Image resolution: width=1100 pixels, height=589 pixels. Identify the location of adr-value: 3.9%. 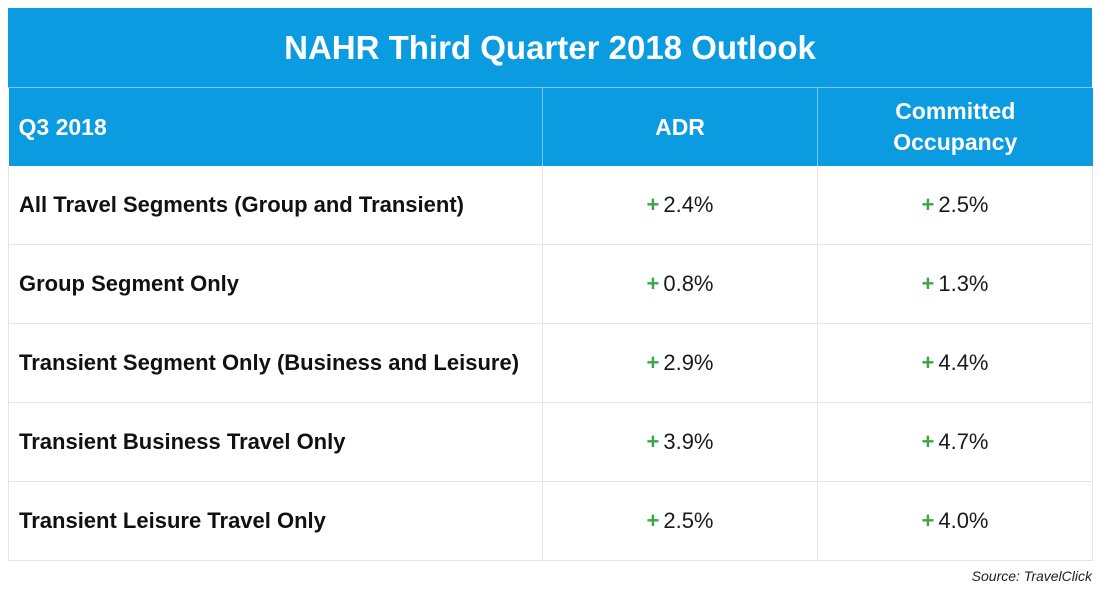
(688, 441).